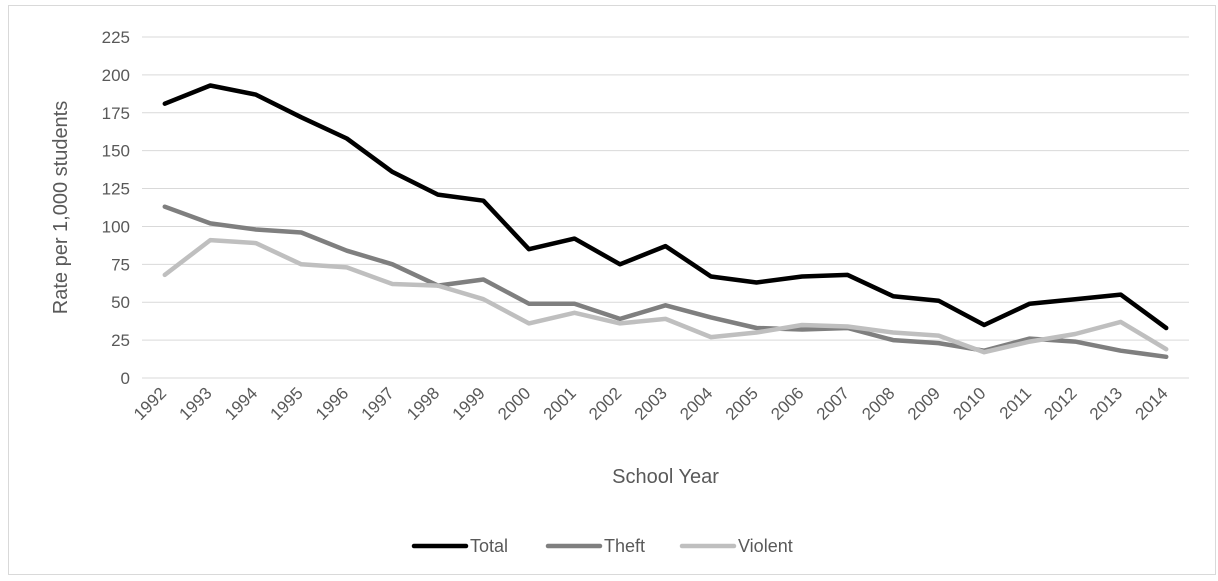 The width and height of the screenshot is (1218, 581). What do you see at coordinates (469, 404) in the screenshot?
I see `x-tick-label: 1999` at bounding box center [469, 404].